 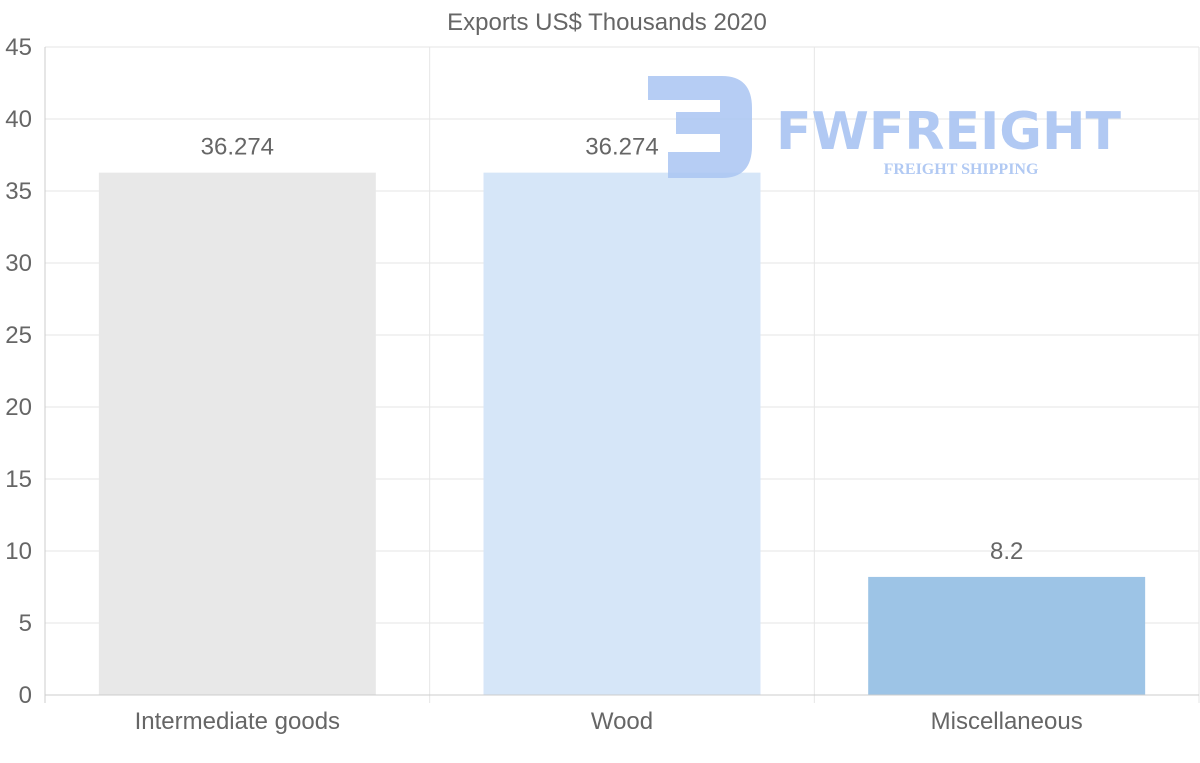 What do you see at coordinates (949, 132) in the screenshot?
I see `watermark-brand: FWFREIGHT` at bounding box center [949, 132].